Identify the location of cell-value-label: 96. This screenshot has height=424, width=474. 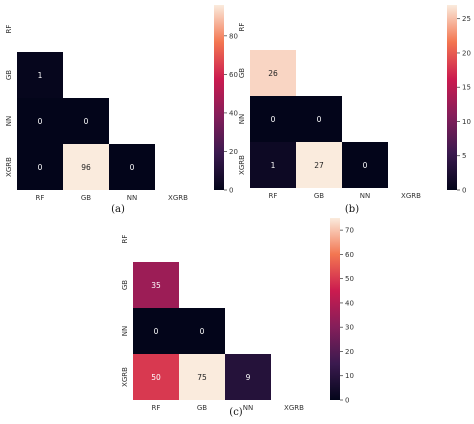
(86, 167).